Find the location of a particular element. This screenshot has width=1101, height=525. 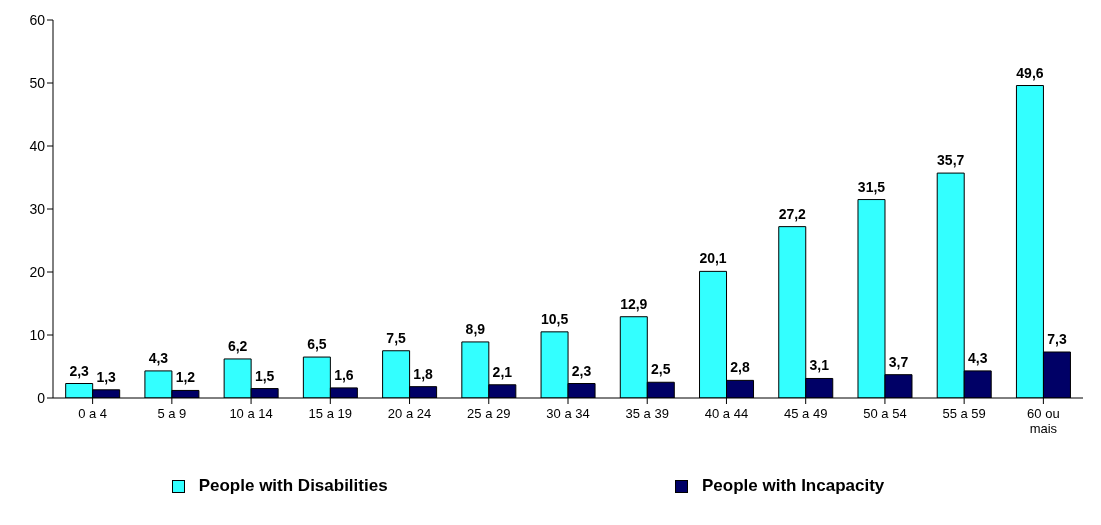

data-label: 7,5 is located at coordinates (396, 337).